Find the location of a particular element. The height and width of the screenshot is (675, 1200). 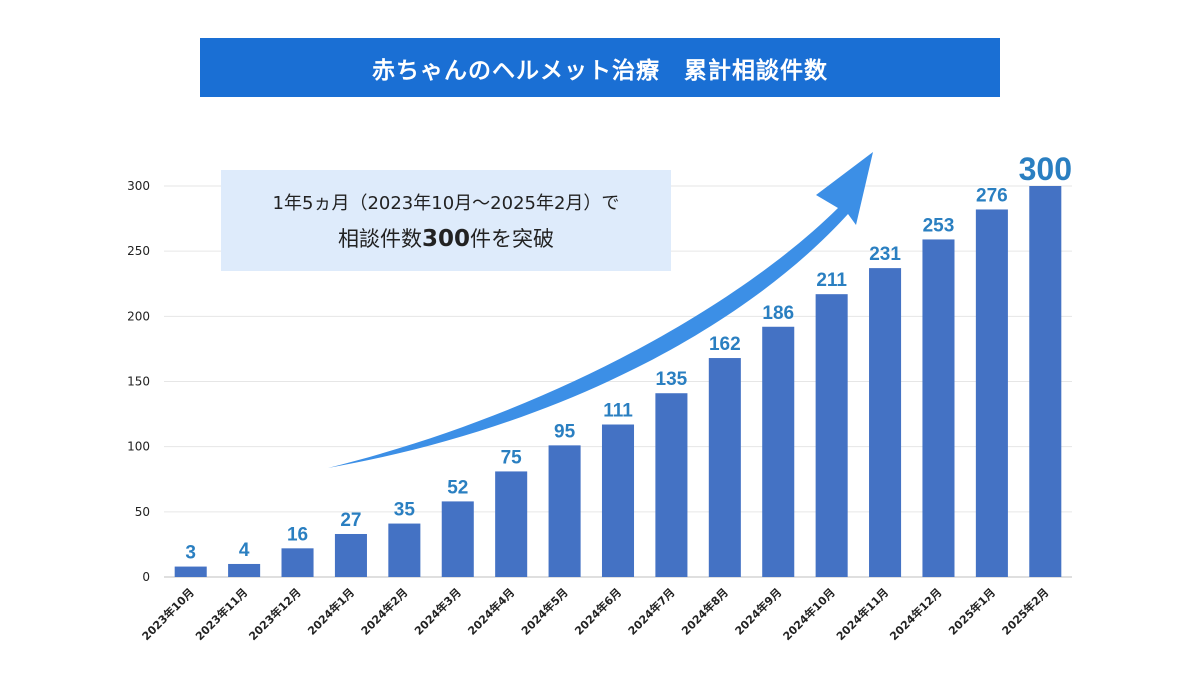

x-tick-label: 2024年3月 is located at coordinates (437, 611).